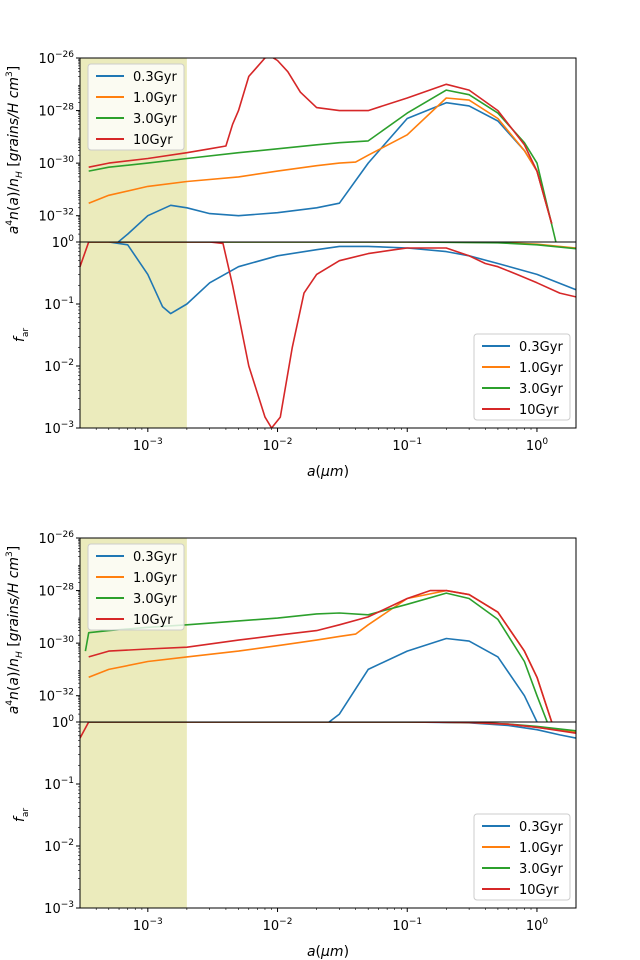 The width and height of the screenshot is (640, 960). What do you see at coordinates (332, 246) in the screenshot?
I see `series-line-3.0Gyr` at bounding box center [332, 246].